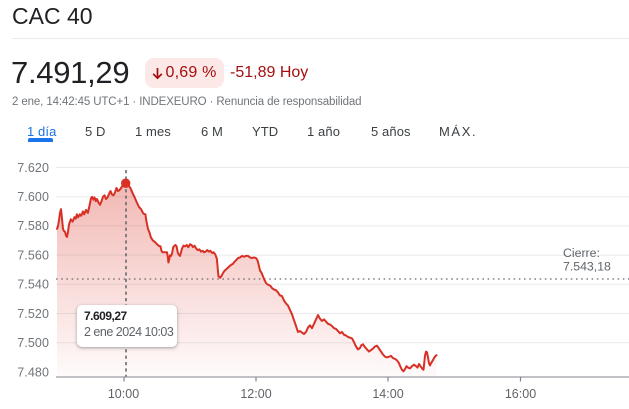 Image resolution: width=629 pixels, height=409 pixels. What do you see at coordinates (33, 226) in the screenshot?
I see `svg-text: 7.580` at bounding box center [33, 226].